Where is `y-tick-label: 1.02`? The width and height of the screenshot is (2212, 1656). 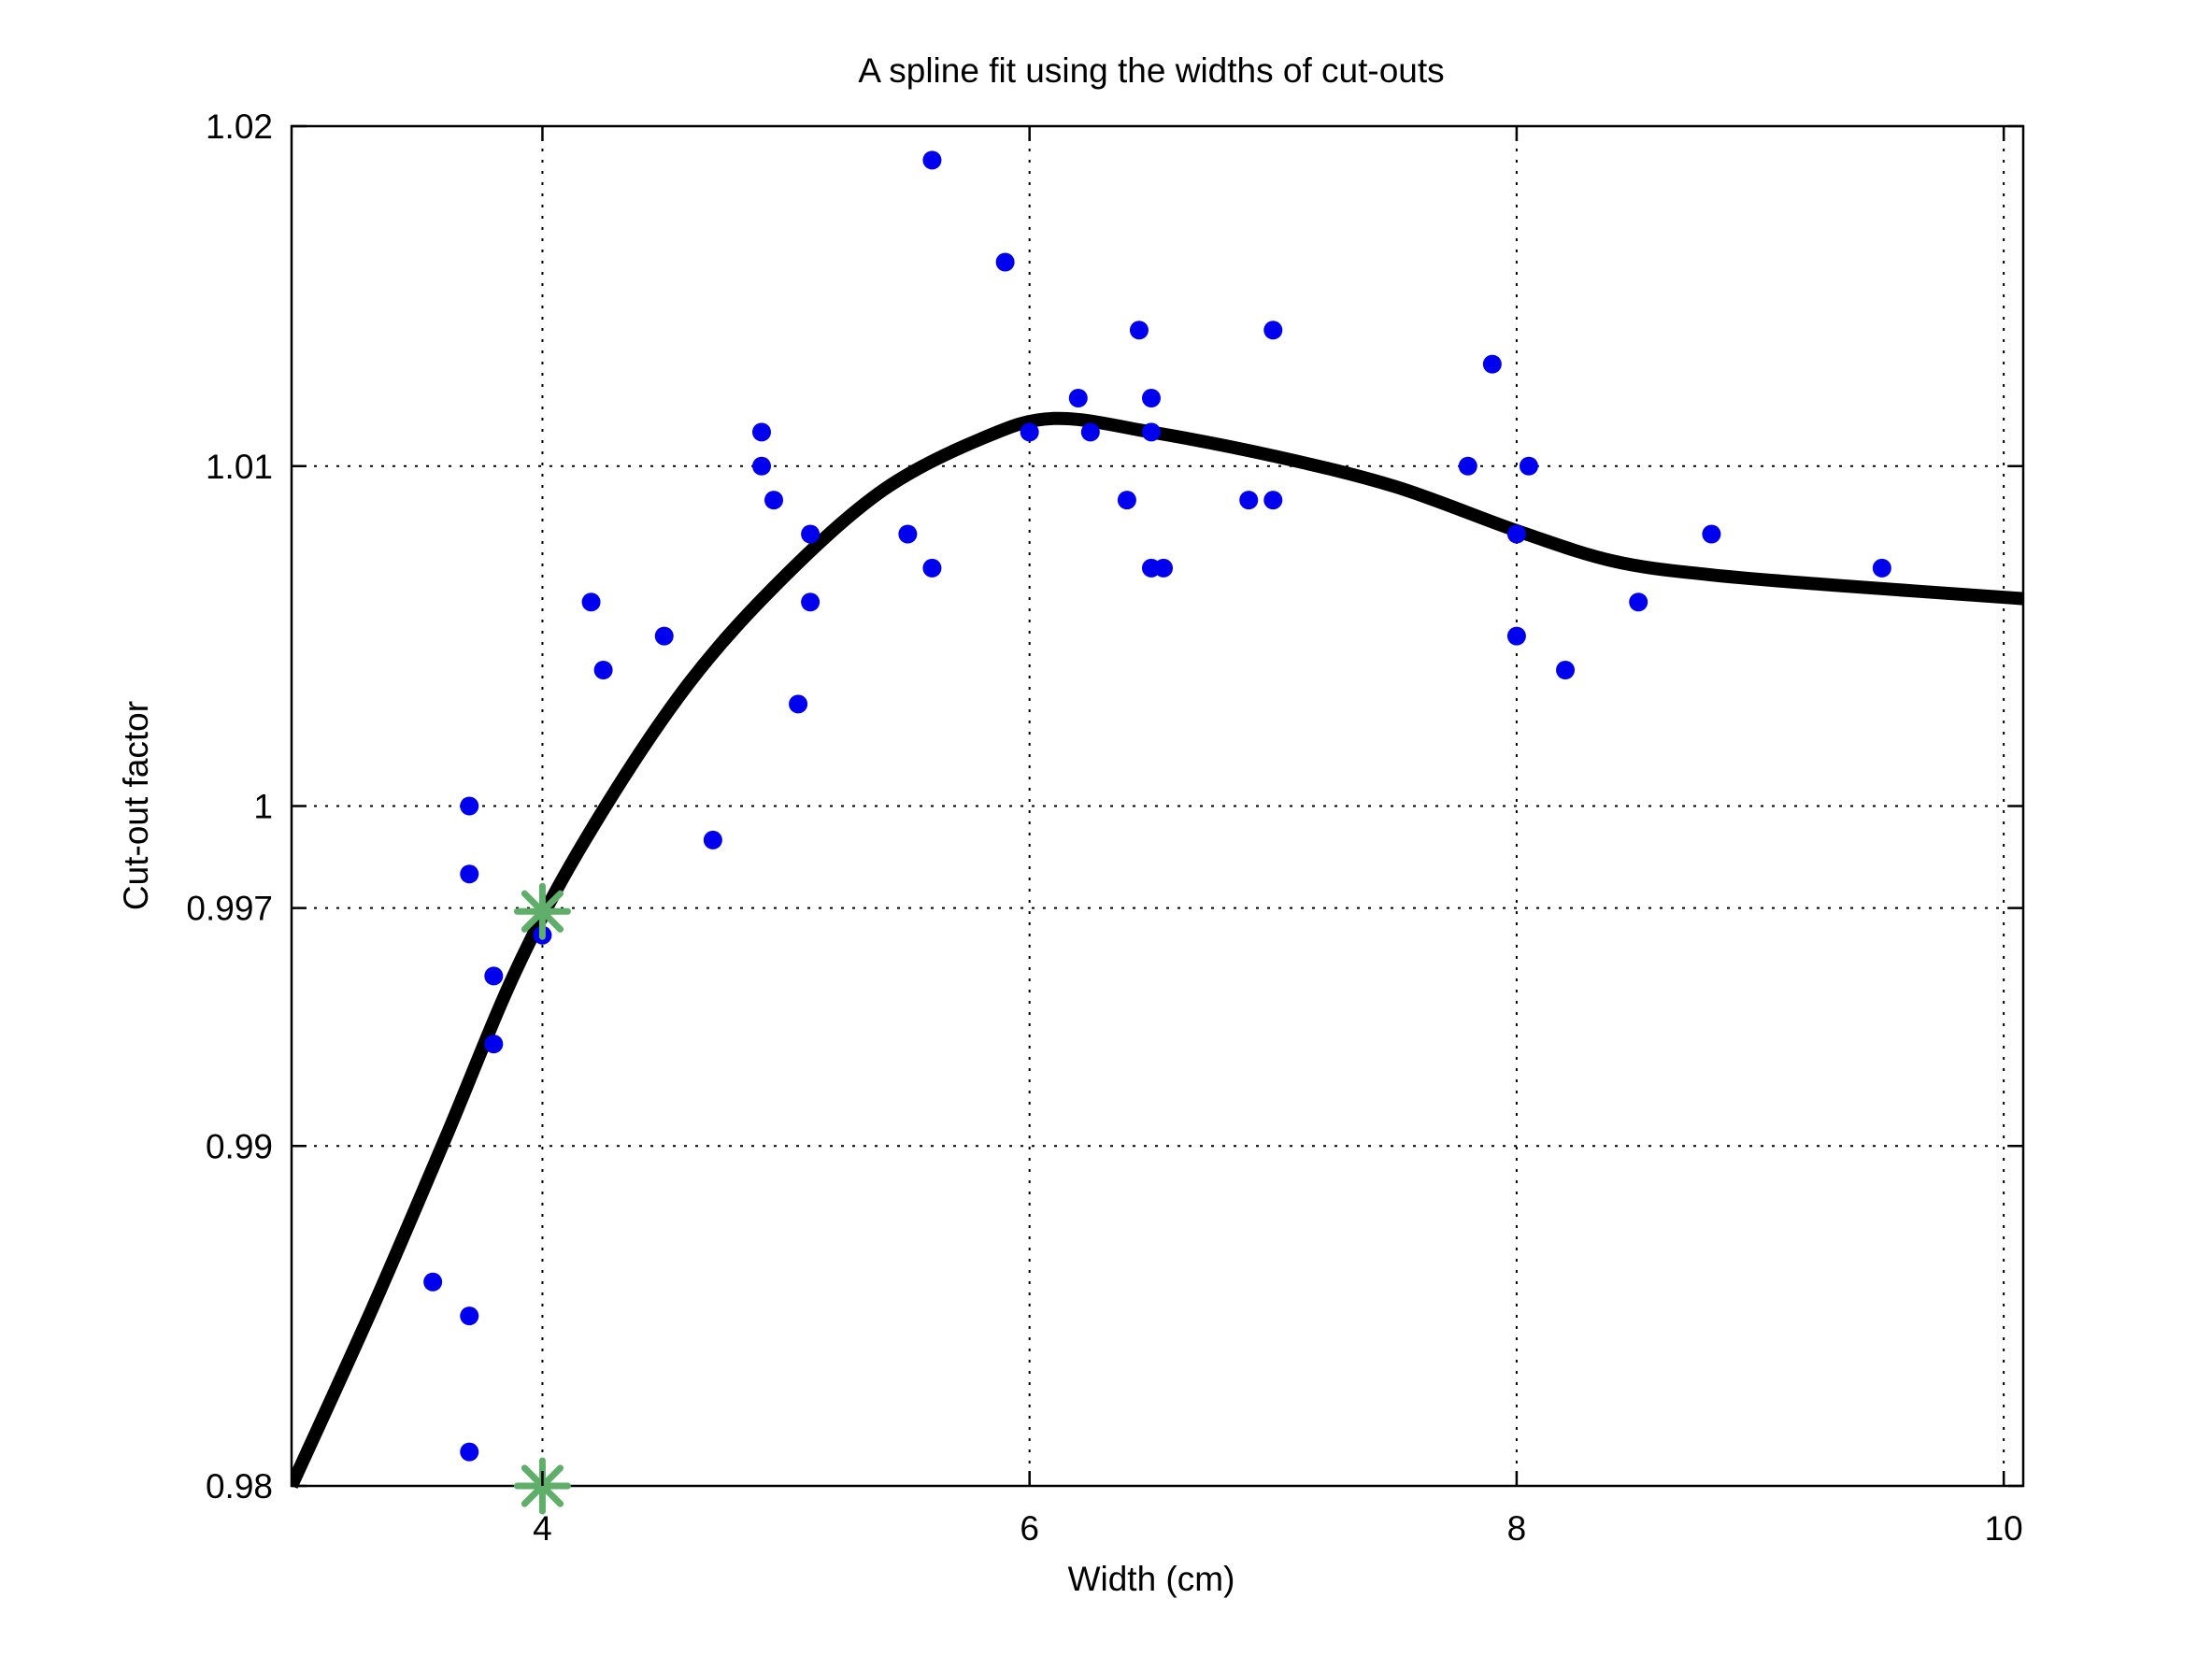 y-tick-label: 1.02 is located at coordinates (239, 126).